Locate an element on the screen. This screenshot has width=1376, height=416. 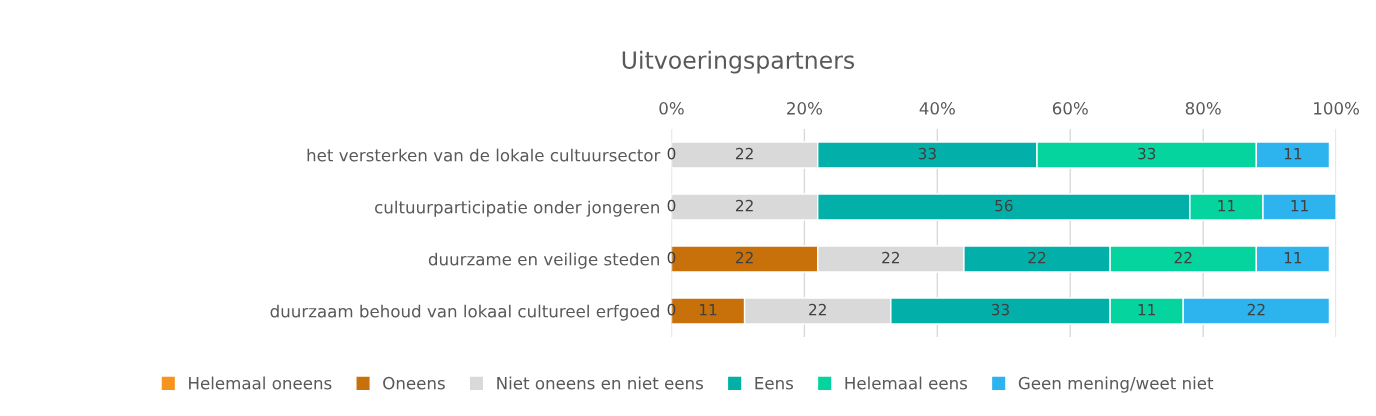
data-label: 56 is located at coordinates (1004, 205).